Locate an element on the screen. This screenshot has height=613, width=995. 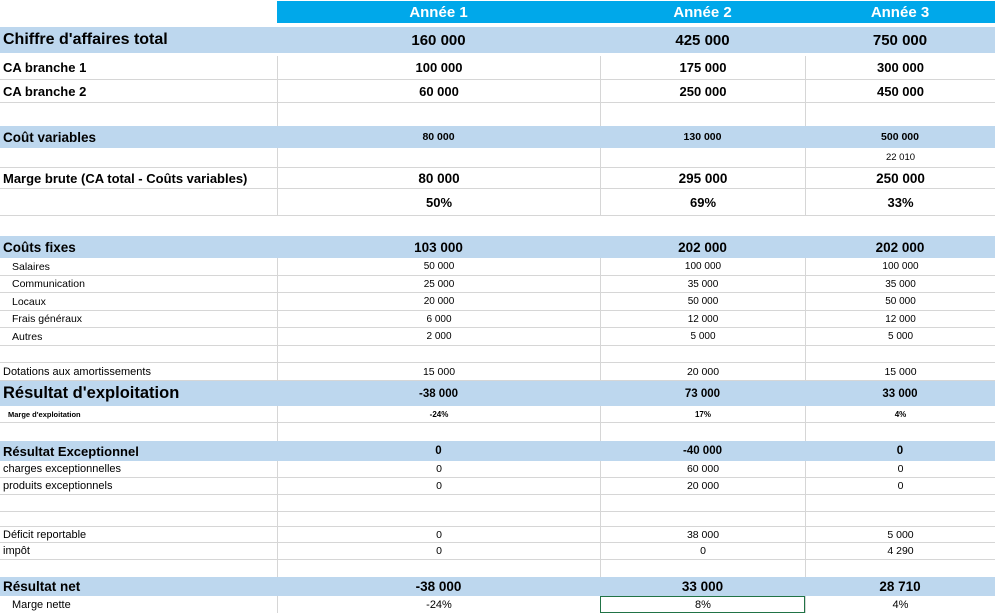
cell-annee-3: 100 000 is located at coordinates (900, 266).